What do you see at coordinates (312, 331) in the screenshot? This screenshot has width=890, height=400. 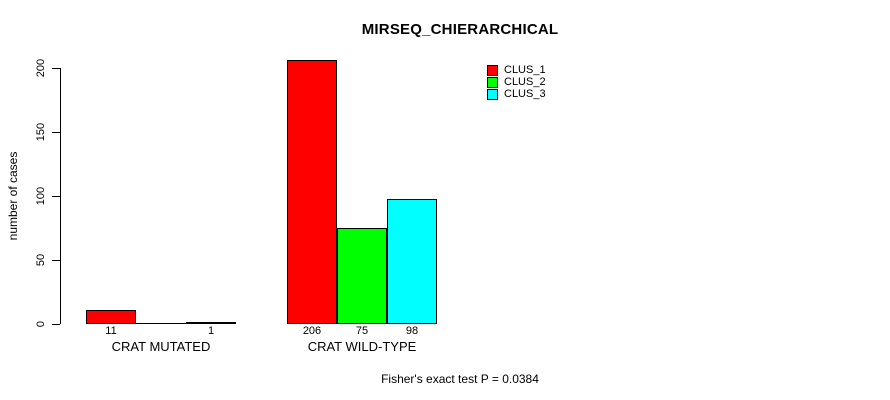 I see `bar-value-label: 206` at bounding box center [312, 331].